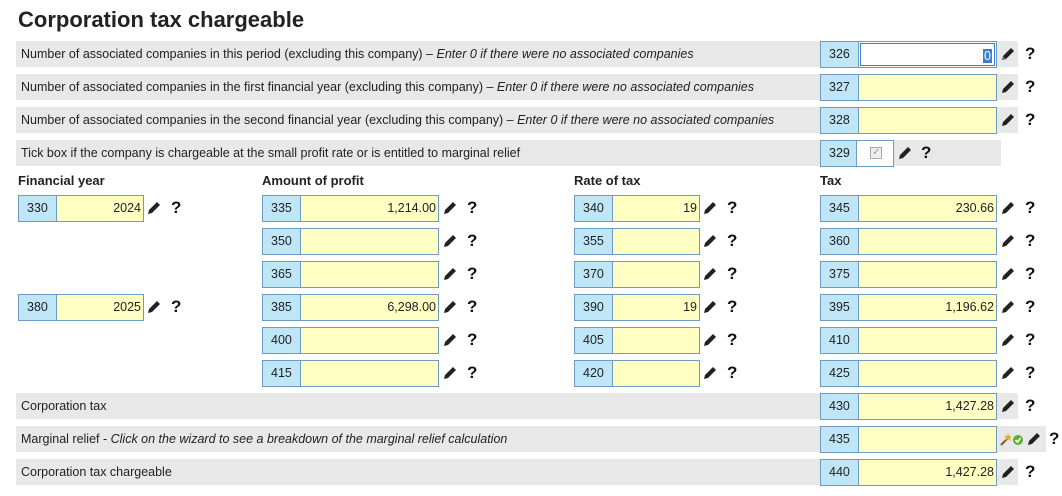 This screenshot has width=1062, height=496. What do you see at coordinates (100, 208) in the screenshot?
I see `financial-year-input: 2024` at bounding box center [100, 208].